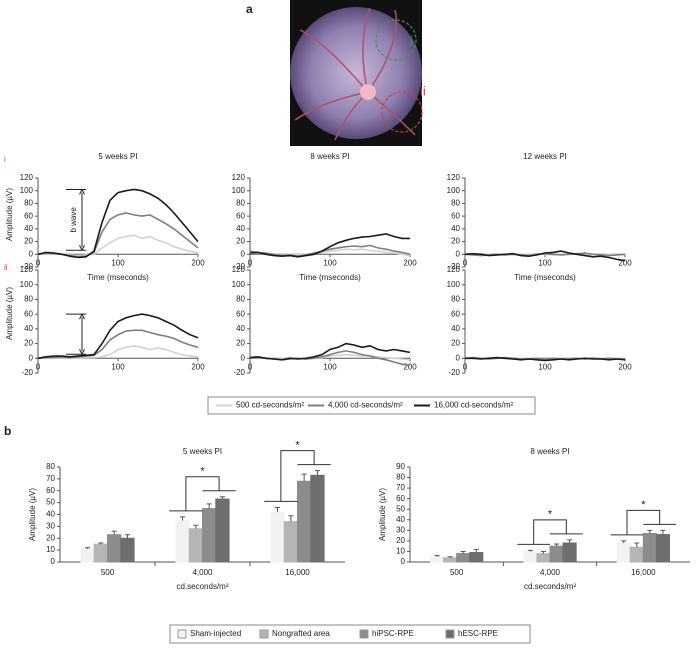 The image size is (700, 648). Describe the element at coordinates (550, 572) in the screenshot. I see `x-tick-label: 4,000` at that location.